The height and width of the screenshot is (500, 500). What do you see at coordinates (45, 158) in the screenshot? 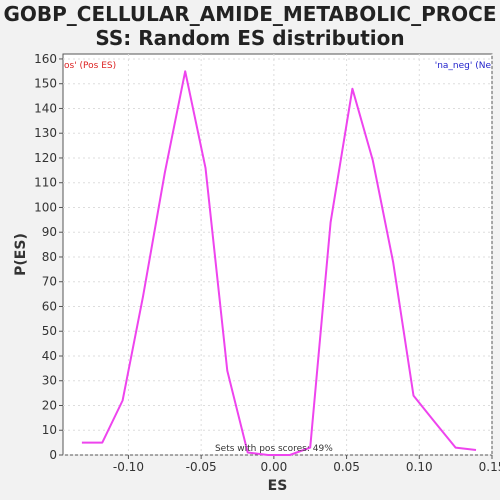
I see `y-tick-label: 120` at bounding box center [45, 158].